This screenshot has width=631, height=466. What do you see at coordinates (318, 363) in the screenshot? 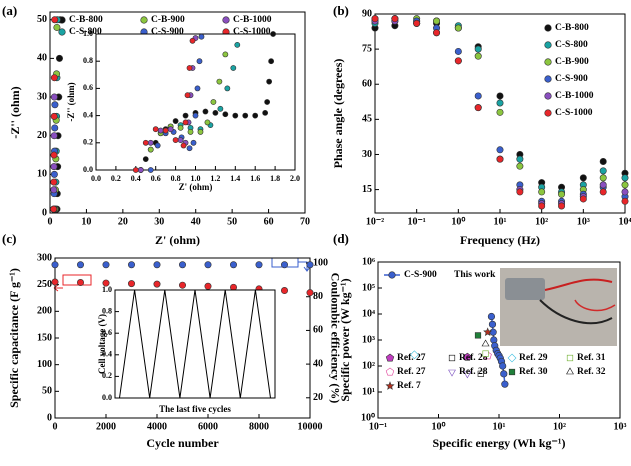
I see `y2-tick-label: 40` at bounding box center [318, 363].